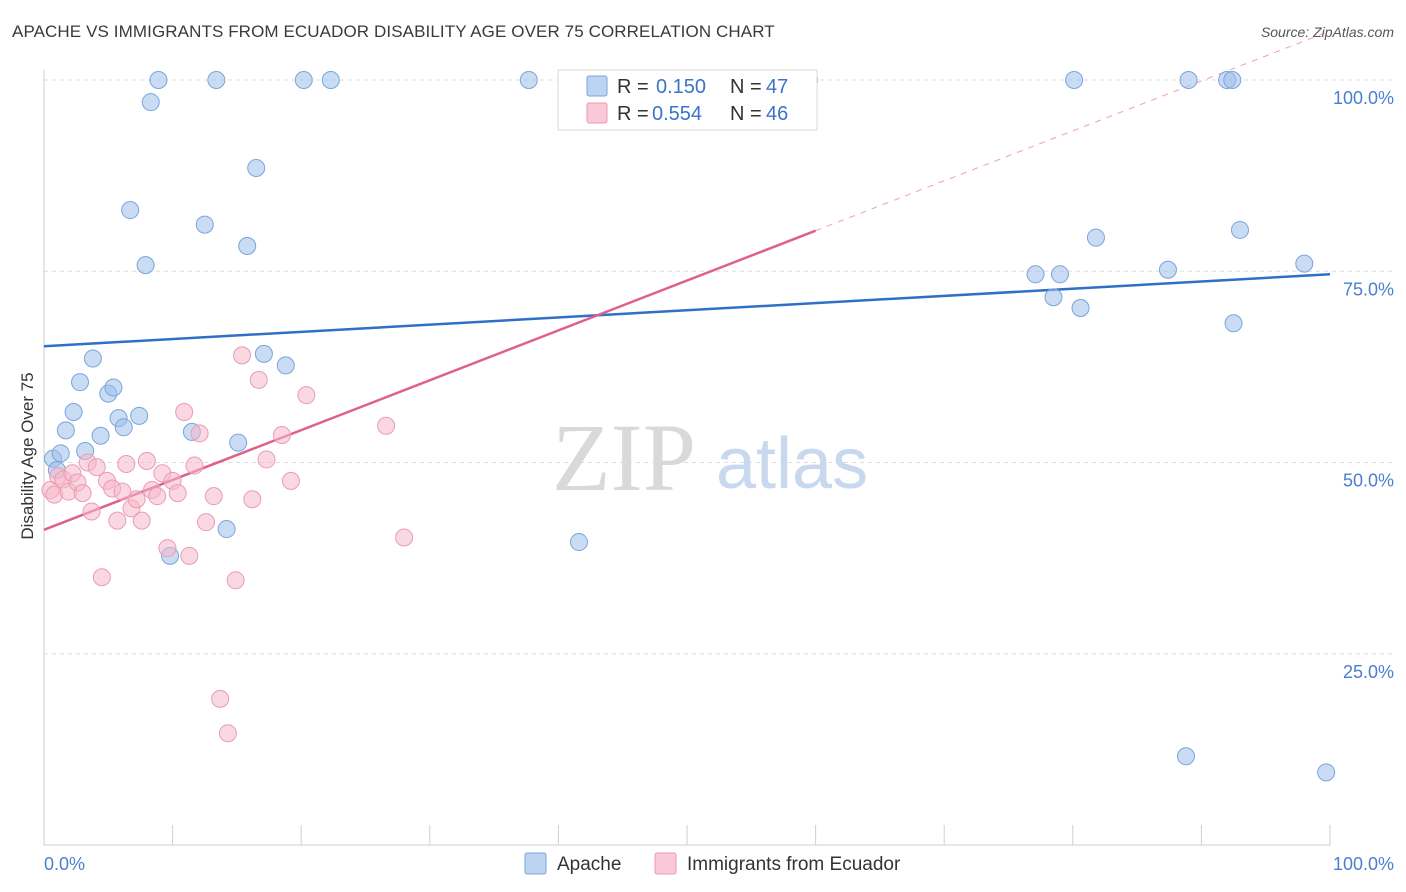 The height and width of the screenshot is (892, 1406). Describe the element at coordinates (746, 114) in the screenshot. I see `legend-n-label-ecuador: N =` at that location.